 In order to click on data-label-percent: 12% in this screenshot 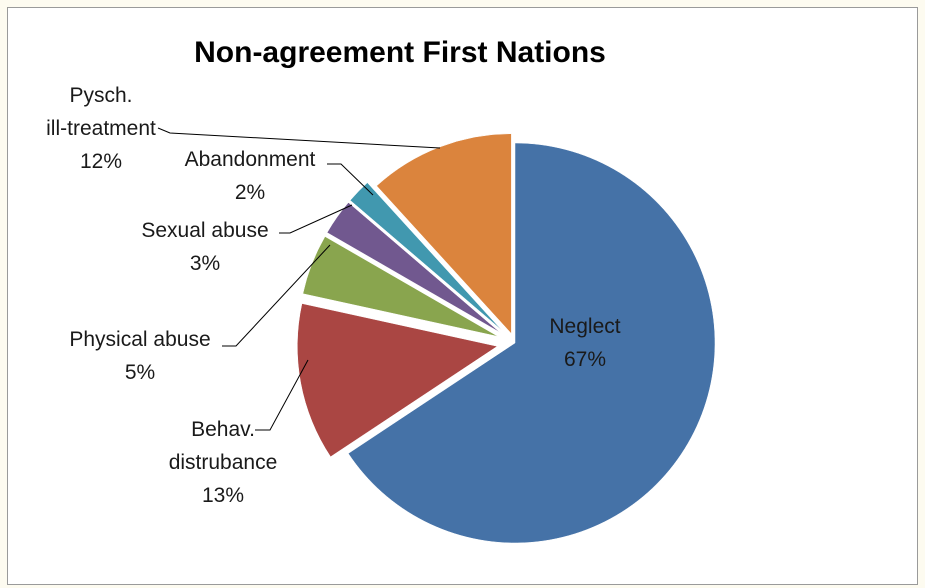, I will do `click(101, 161)`.